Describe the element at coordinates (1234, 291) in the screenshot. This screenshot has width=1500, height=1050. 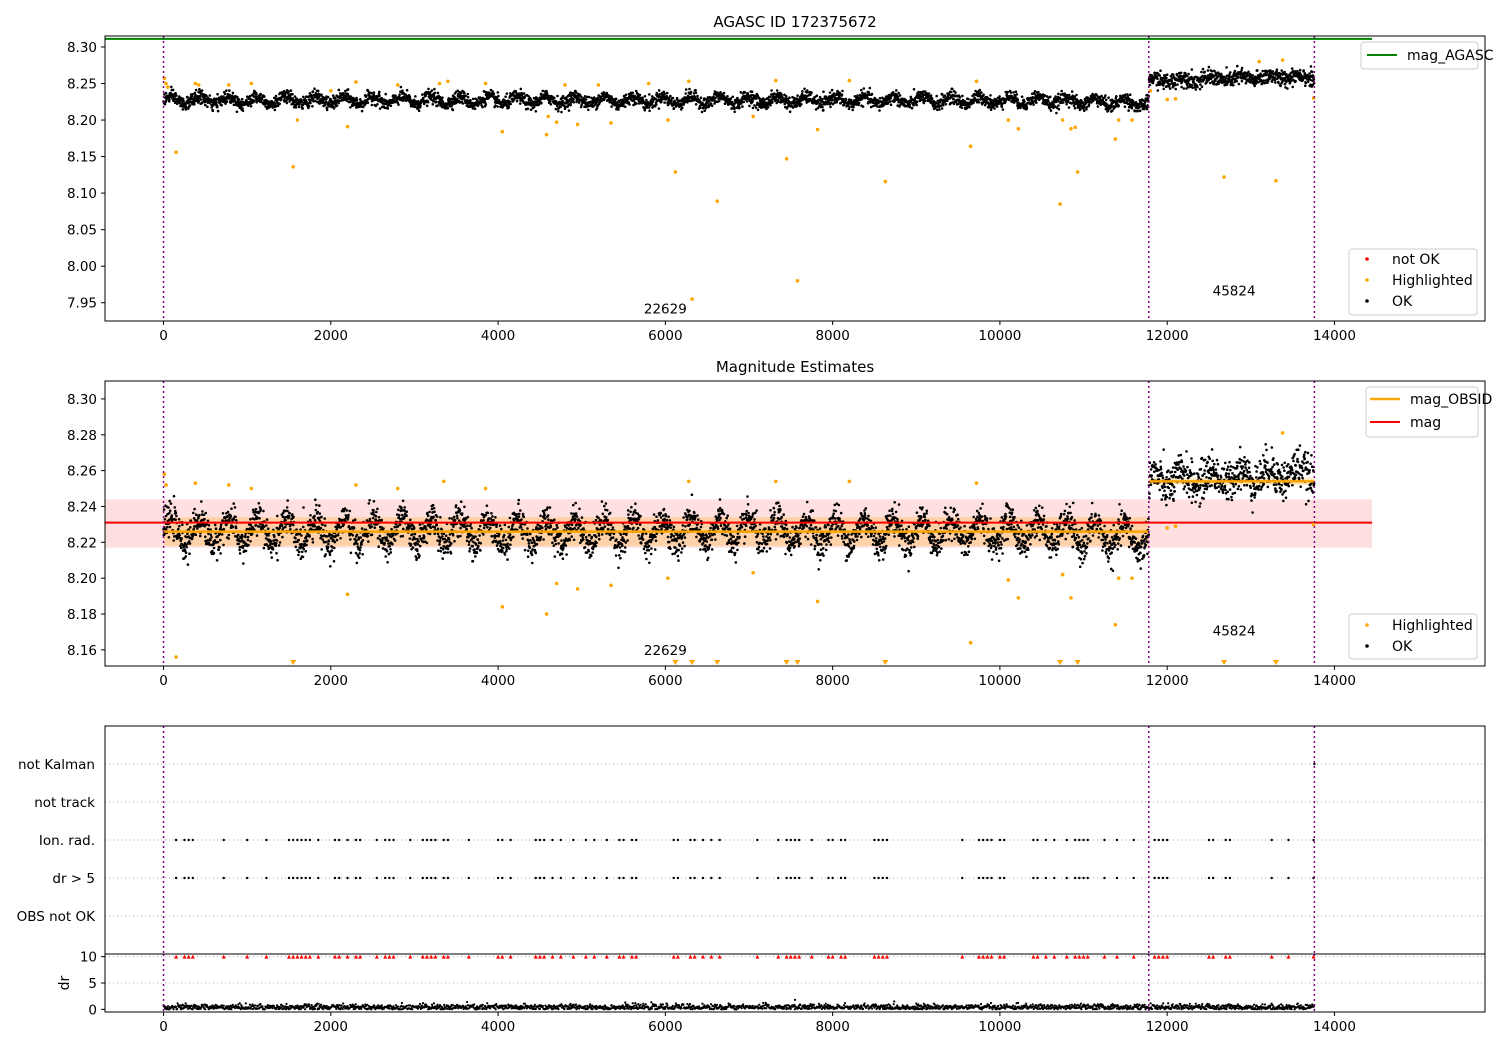
I see `obsid-label: 45824` at that location.